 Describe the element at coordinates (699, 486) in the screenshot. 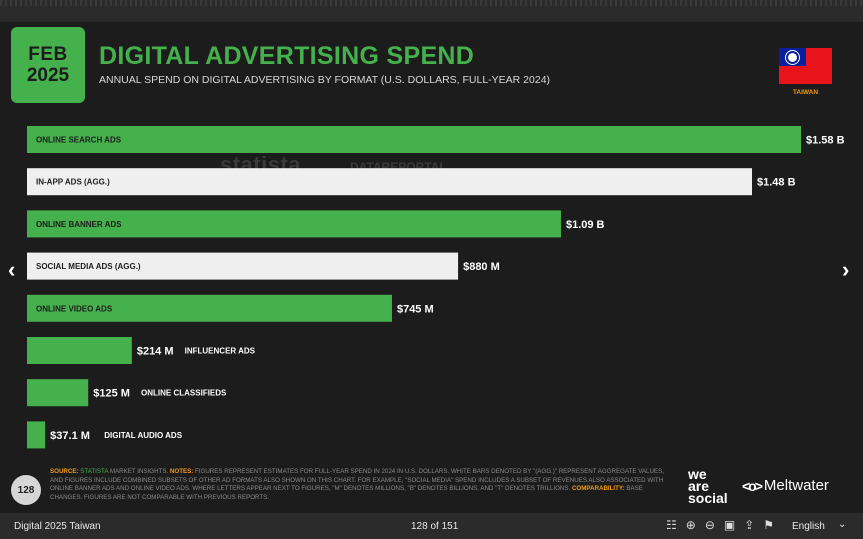

I see `logo-word: are` at that location.